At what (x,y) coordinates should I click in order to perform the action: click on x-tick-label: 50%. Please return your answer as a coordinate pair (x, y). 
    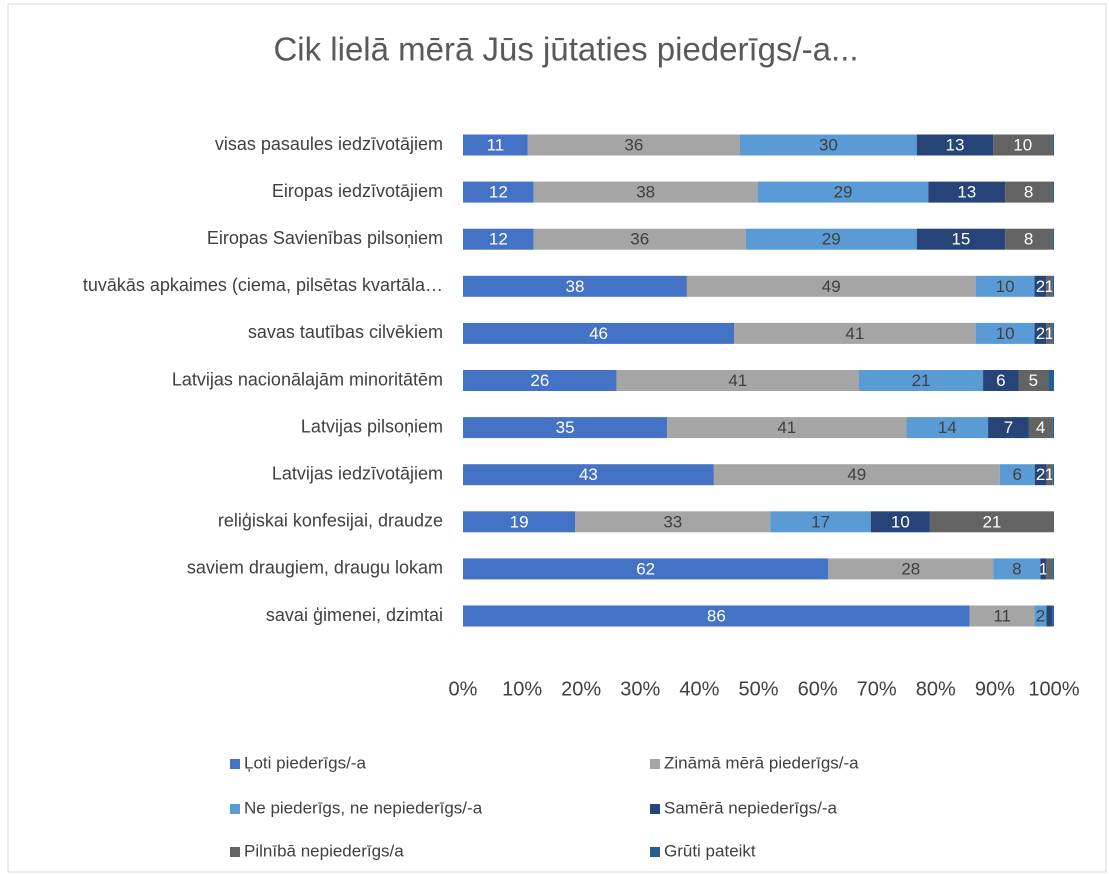
    Looking at the image, I should click on (758, 689).